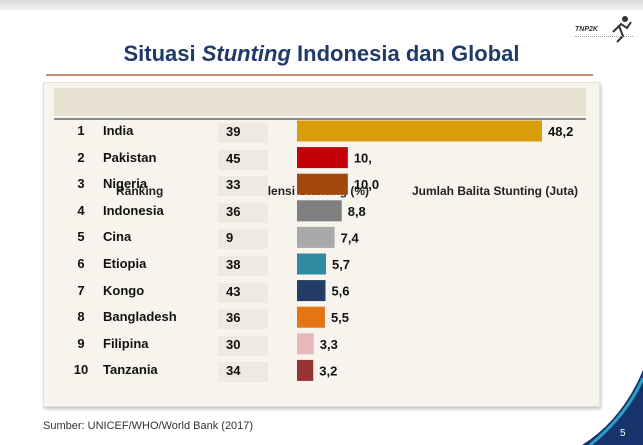 The width and height of the screenshot is (643, 445). What do you see at coordinates (81, 157) in the screenshot?
I see `rank-cell: 2` at bounding box center [81, 157].